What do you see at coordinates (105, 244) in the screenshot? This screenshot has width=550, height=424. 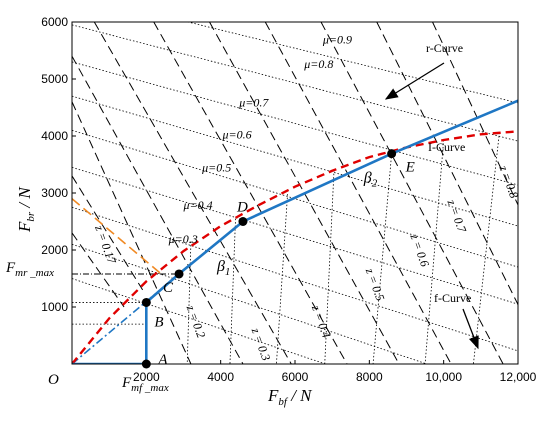 I see `z-label: z = 0.17` at bounding box center [105, 244].